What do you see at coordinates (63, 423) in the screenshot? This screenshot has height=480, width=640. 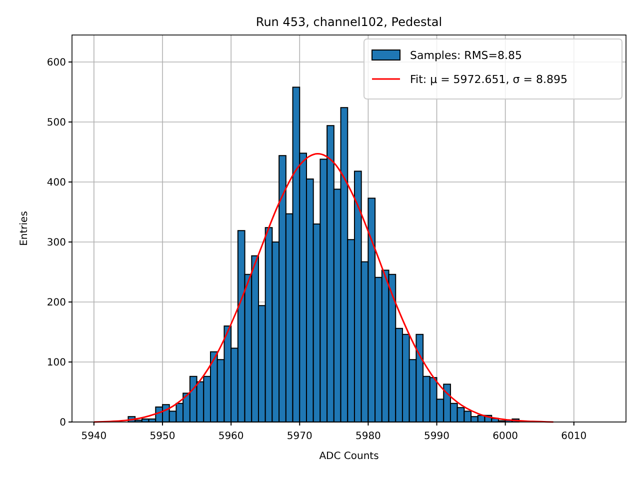 I see `y-tick-label: 0` at bounding box center [63, 423].